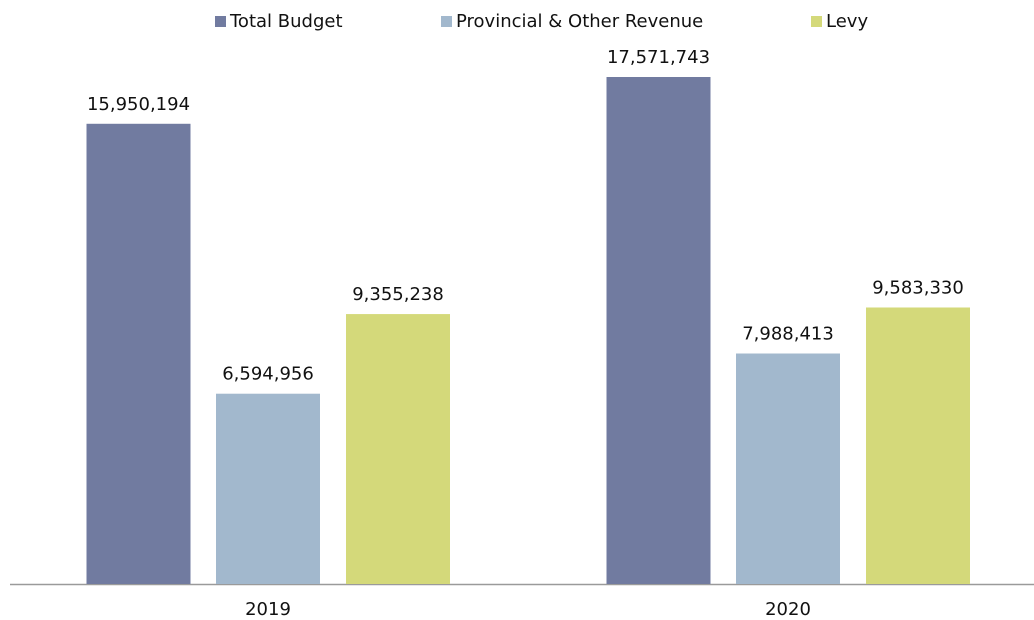  What do you see at coordinates (788, 609) in the screenshot?
I see `x-tick-label: 2020` at bounding box center [788, 609].